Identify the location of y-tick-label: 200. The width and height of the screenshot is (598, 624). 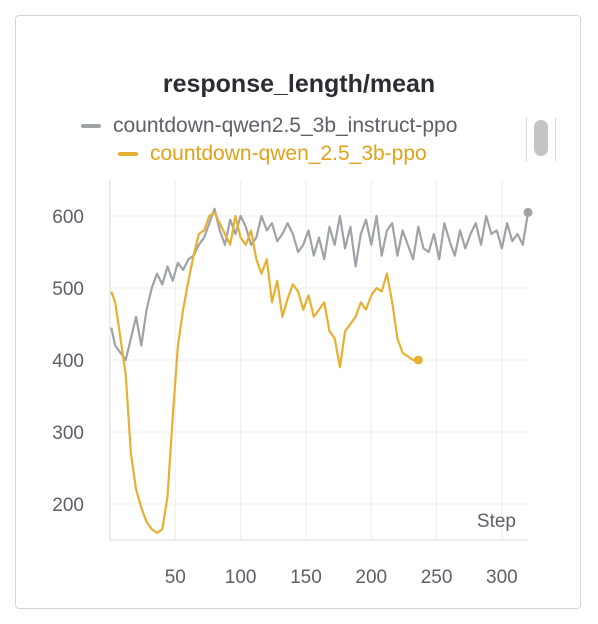
(68, 505).